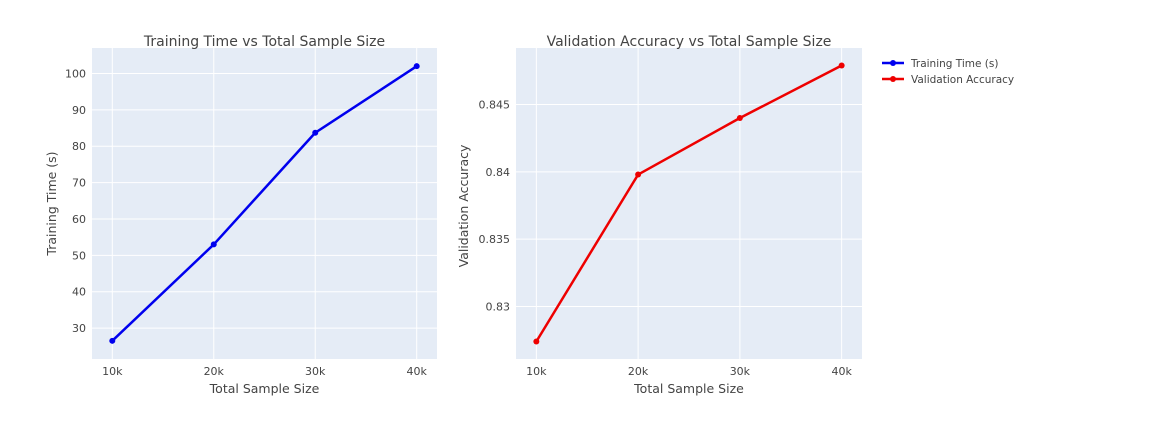 The image size is (1151, 432). Describe the element at coordinates (688, 388) in the screenshot. I see `x-axis-title-validation-accuracy: Total Sample Size` at that location.